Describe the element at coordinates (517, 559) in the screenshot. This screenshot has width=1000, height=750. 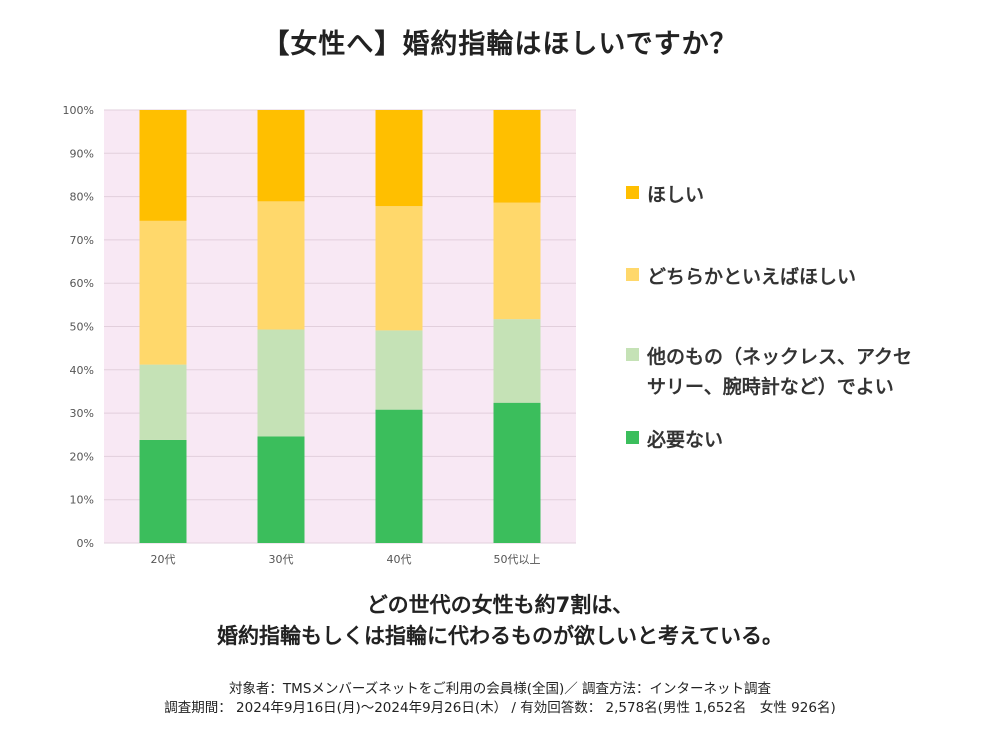
I see `x-tick-label: 50代以上` at that location.